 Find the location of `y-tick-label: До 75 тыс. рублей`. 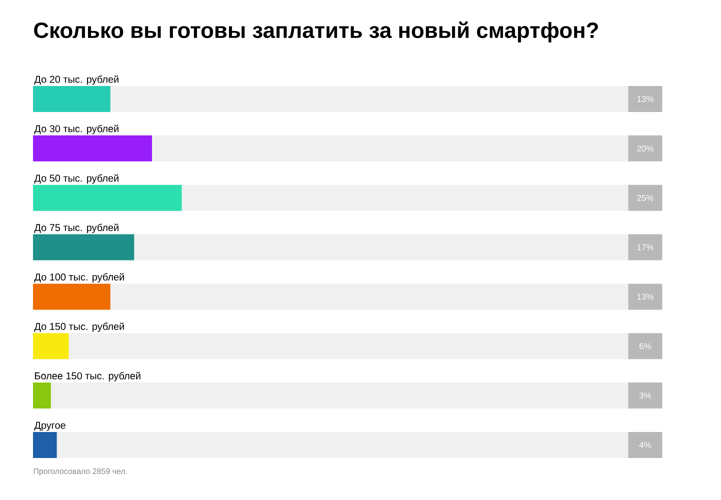

y-tick-label: До 75 тыс. рублей is located at coordinates (76, 229).